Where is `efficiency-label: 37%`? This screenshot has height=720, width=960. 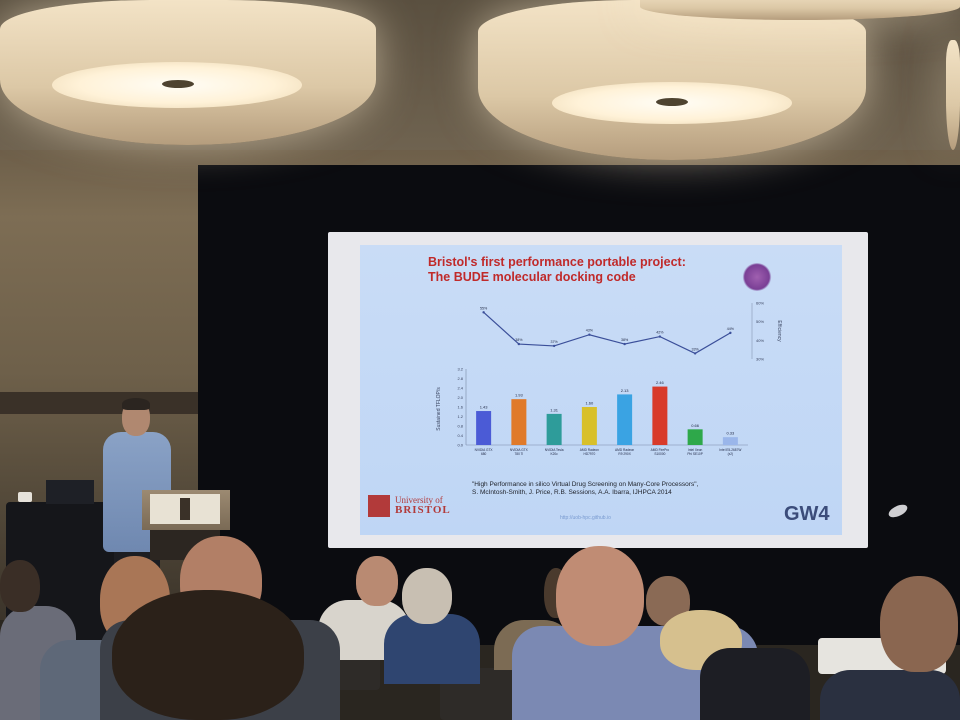 efficiency-label: 37% is located at coordinates (555, 342).